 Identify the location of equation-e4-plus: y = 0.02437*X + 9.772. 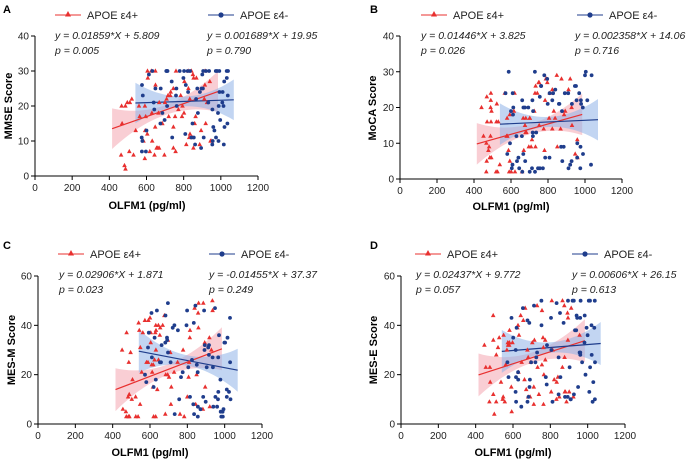
(468, 275).